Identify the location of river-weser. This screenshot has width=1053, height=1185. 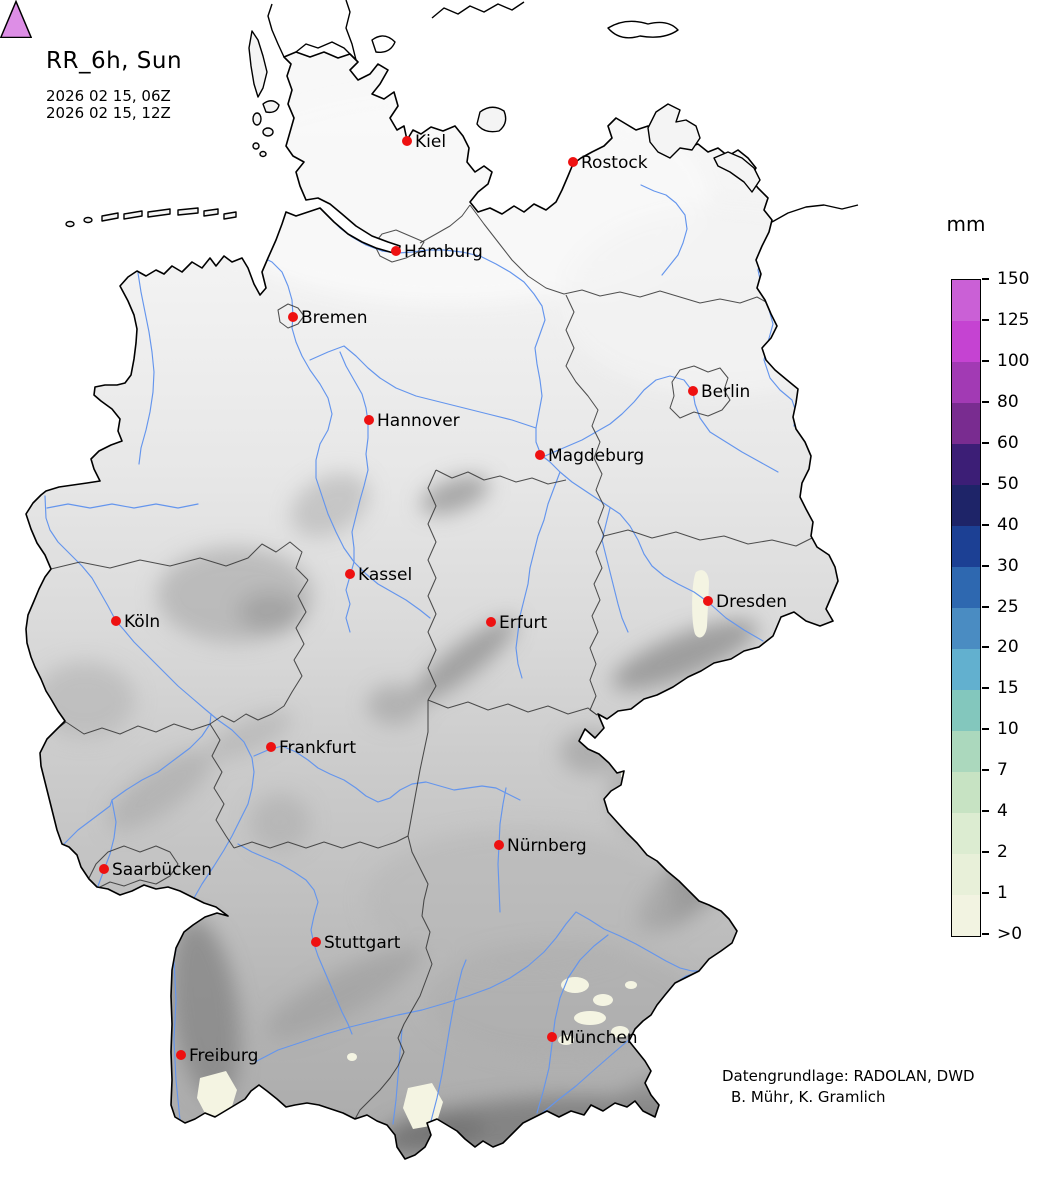
(309, 410).